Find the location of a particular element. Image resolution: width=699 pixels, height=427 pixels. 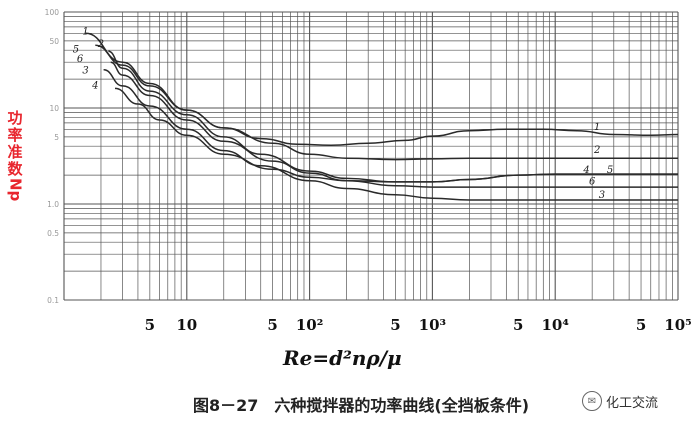

x-tick-label: 10⁵ is located at coordinates (677, 325).